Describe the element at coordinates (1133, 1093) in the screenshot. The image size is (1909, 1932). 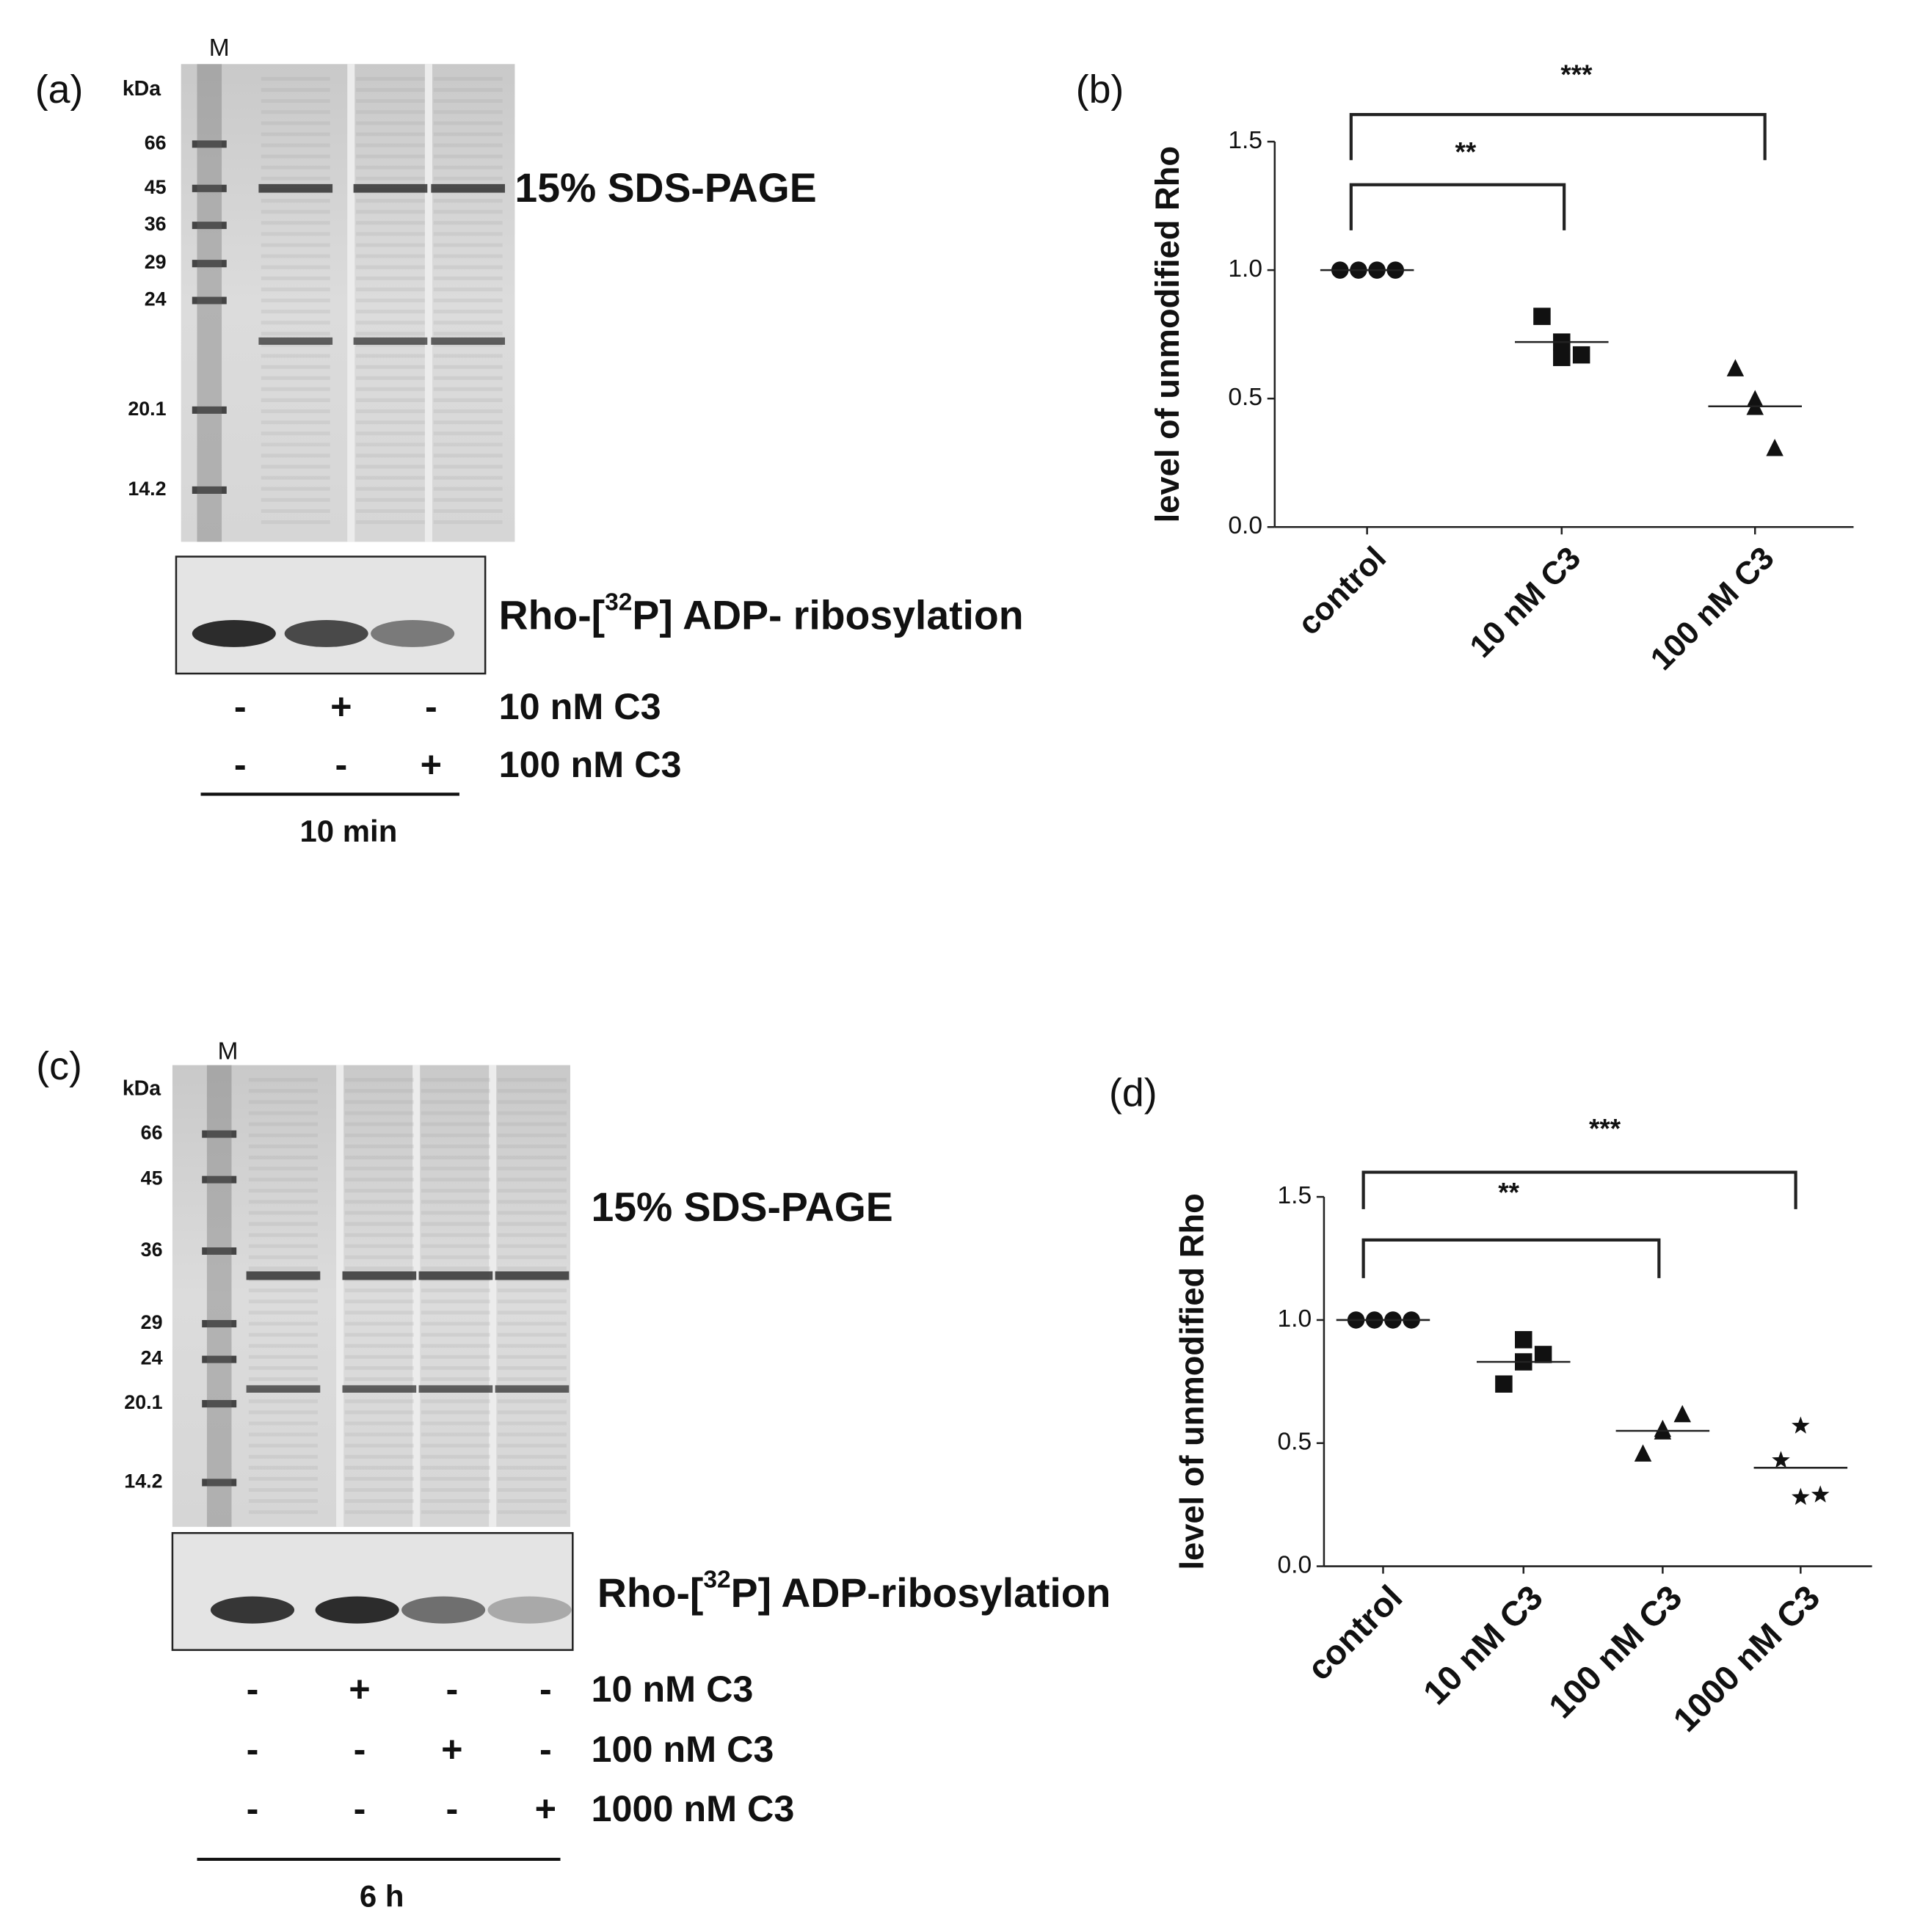
I see `panel-label: (d)` at that location.